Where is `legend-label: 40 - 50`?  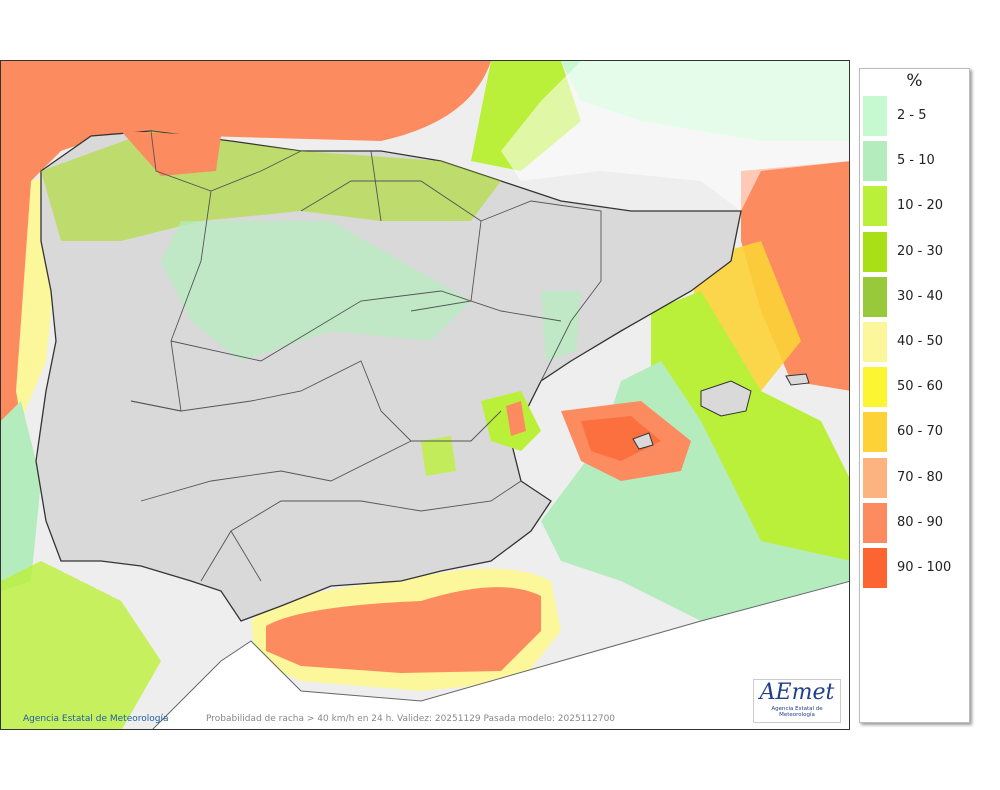
legend-label: 40 - 50 is located at coordinates (920, 341).